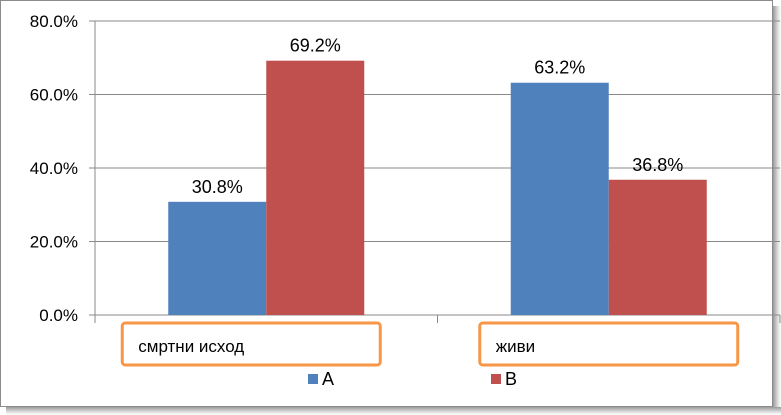 This screenshot has height=415, width=781. I want to click on legend-swatch-b, so click(496, 379).